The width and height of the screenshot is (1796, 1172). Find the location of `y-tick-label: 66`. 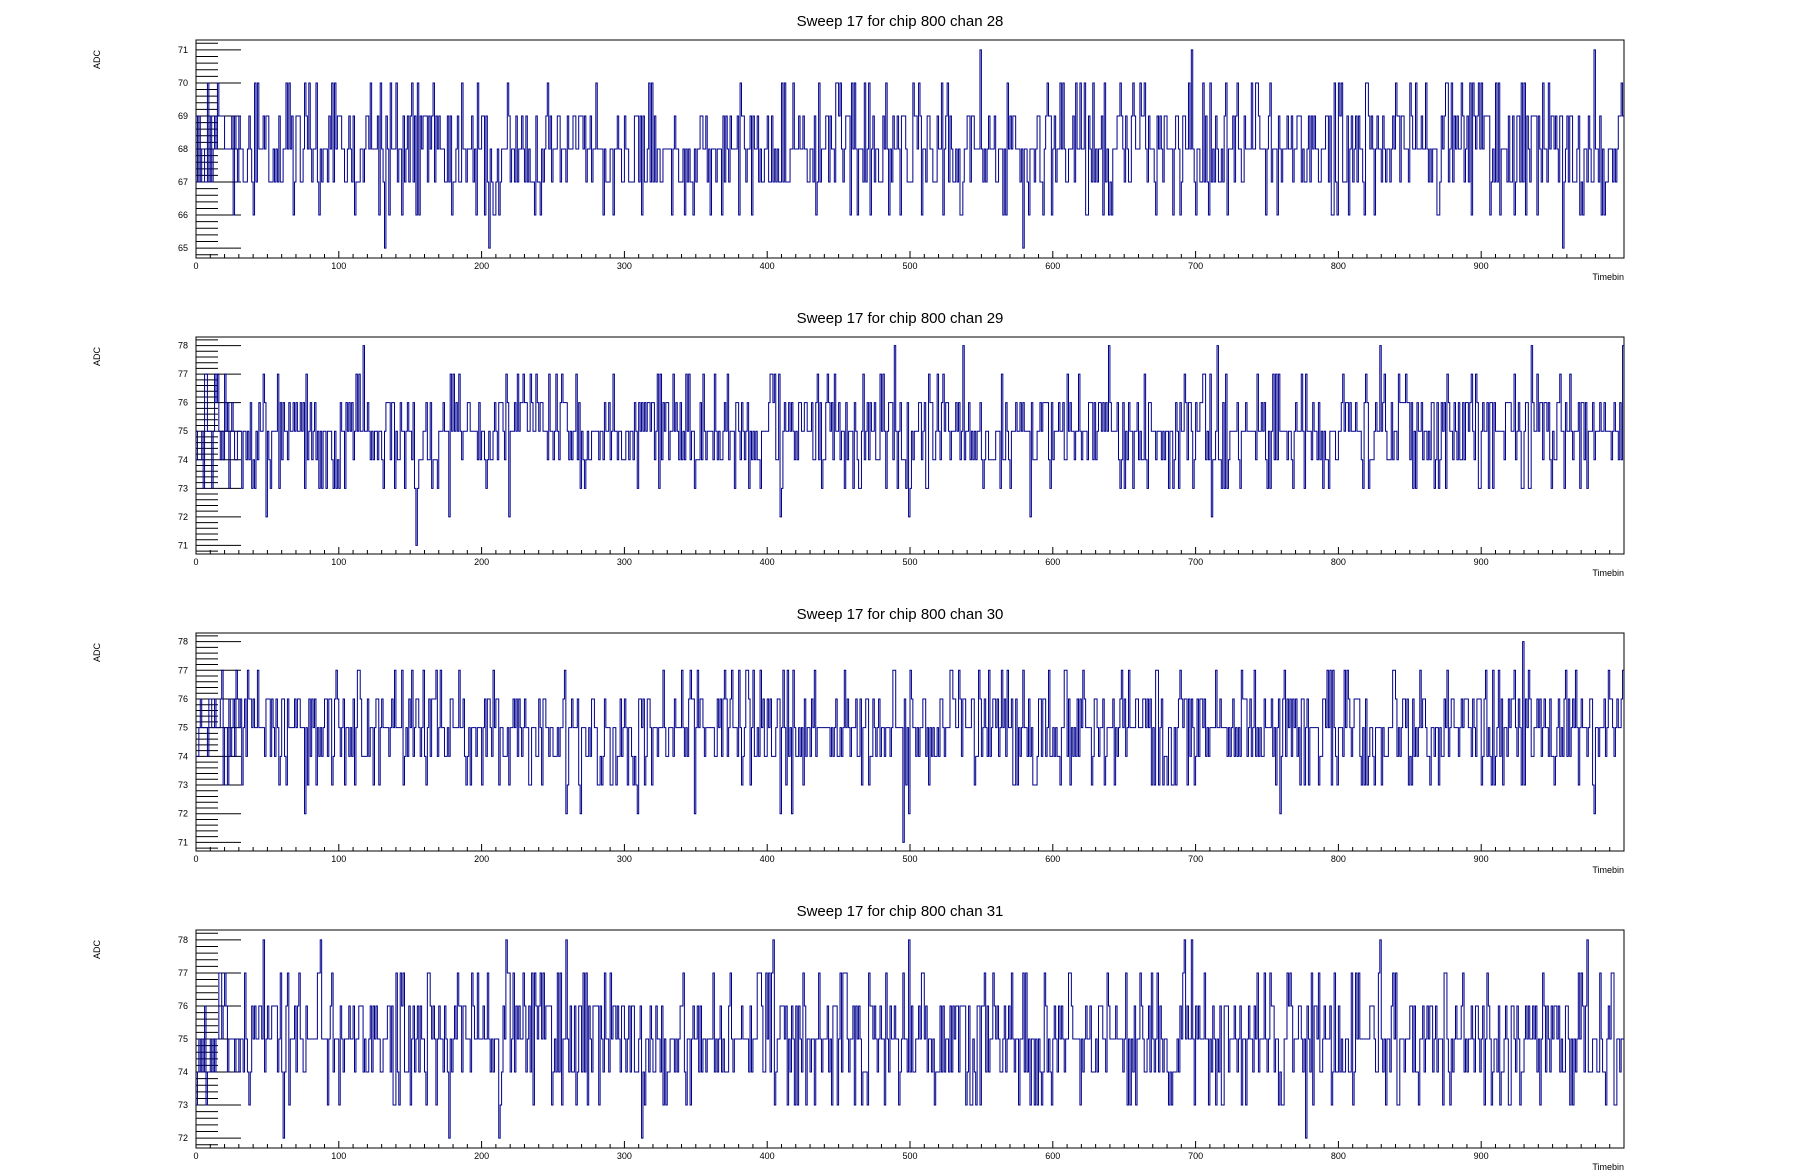

y-tick-label: 66 is located at coordinates (183, 215).